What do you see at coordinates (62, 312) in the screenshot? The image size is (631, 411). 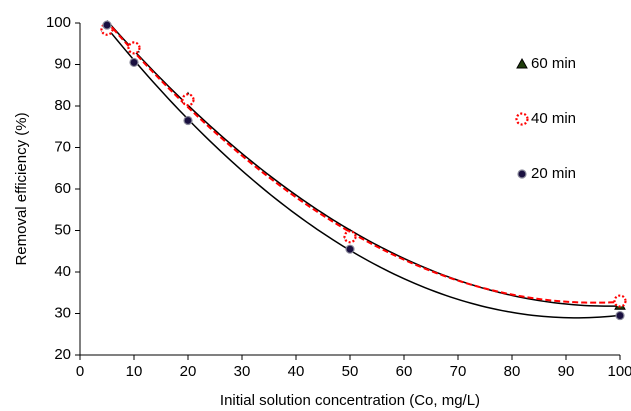 I see `y-tick-label: 30` at bounding box center [62, 312].